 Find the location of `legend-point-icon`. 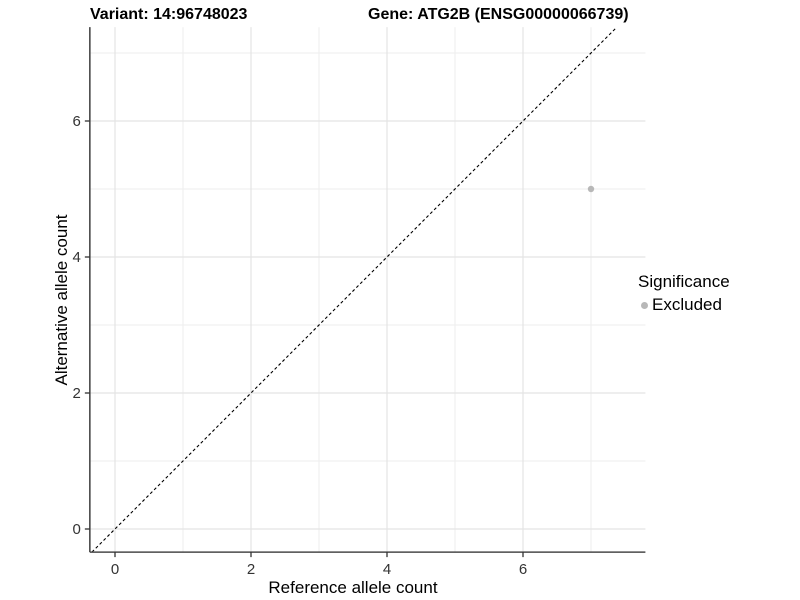

legend-point-icon is located at coordinates (644, 305).